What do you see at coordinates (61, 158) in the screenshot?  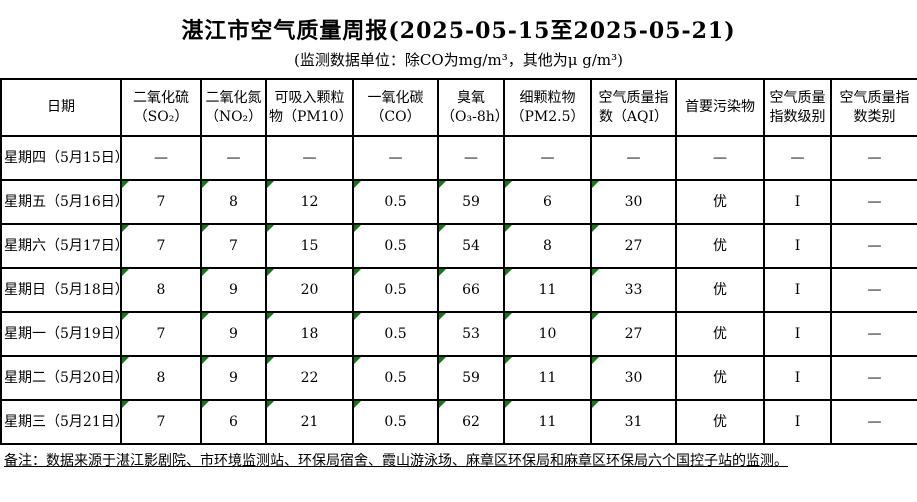 I see `day-cell: 星期四（5月15日）` at bounding box center [61, 158].